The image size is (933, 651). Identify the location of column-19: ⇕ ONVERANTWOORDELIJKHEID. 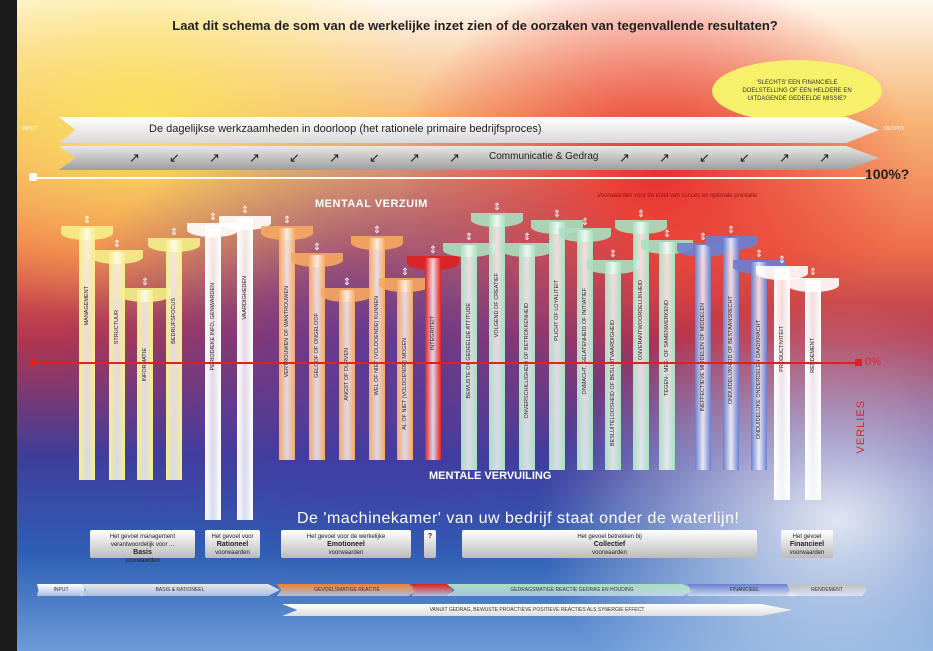
(641, 340).